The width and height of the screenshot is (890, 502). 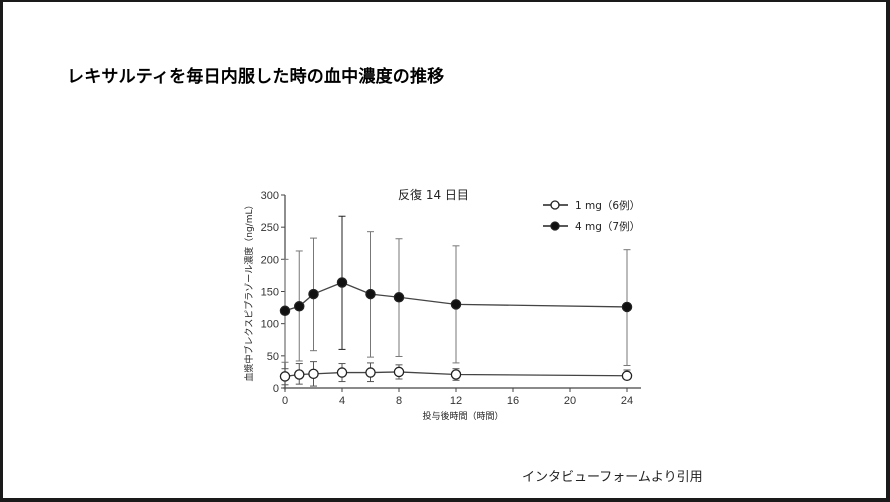 What do you see at coordinates (433, 194) in the screenshot?
I see `chart-title: 反復 14 日目` at bounding box center [433, 194].